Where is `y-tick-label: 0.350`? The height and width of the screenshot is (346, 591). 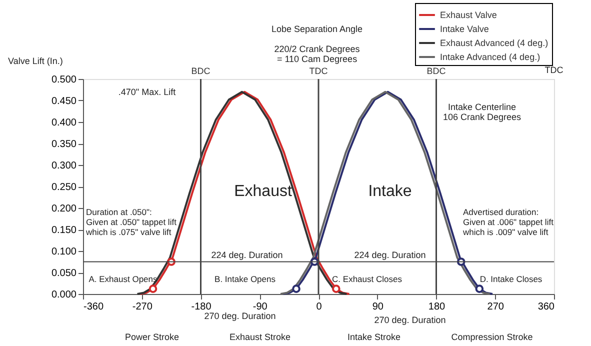
y-tick-label: 0.350 is located at coordinates (64, 144).